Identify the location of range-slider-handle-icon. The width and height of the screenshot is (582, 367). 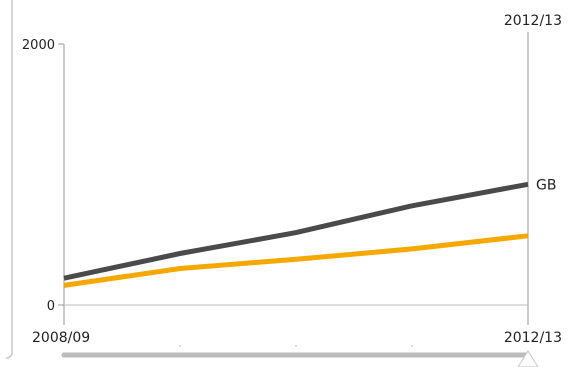
(528, 358).